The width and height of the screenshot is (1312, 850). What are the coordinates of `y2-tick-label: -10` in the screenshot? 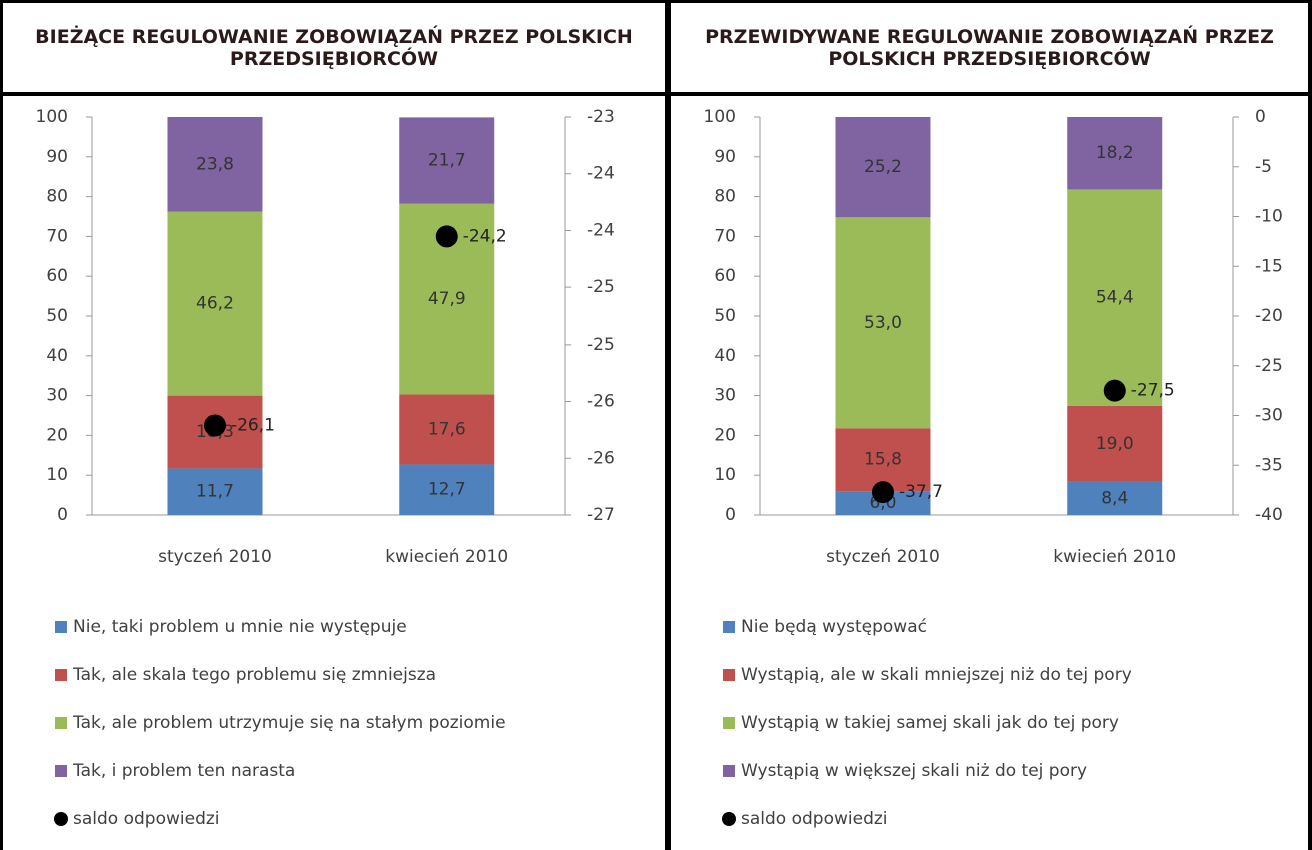 It's located at (1269, 217).